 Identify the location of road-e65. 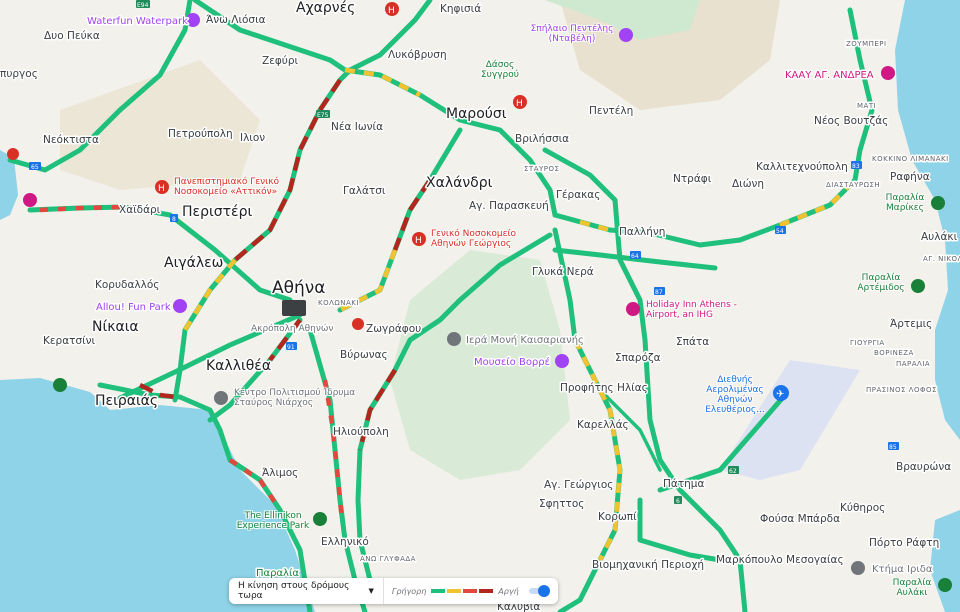
(100, 86).